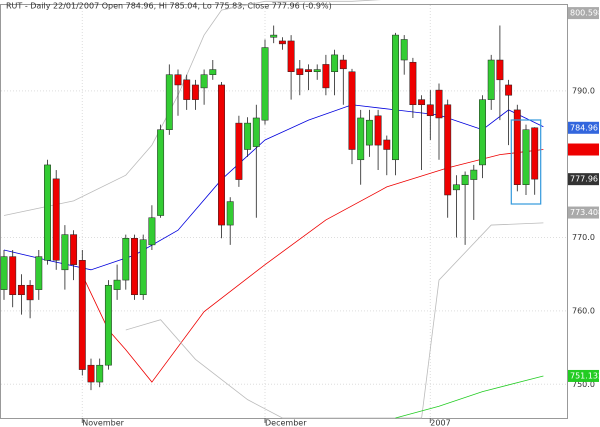 The image size is (600, 427). What do you see at coordinates (583, 310) in the screenshot?
I see `y-tick-label: 760.0` at bounding box center [583, 310].